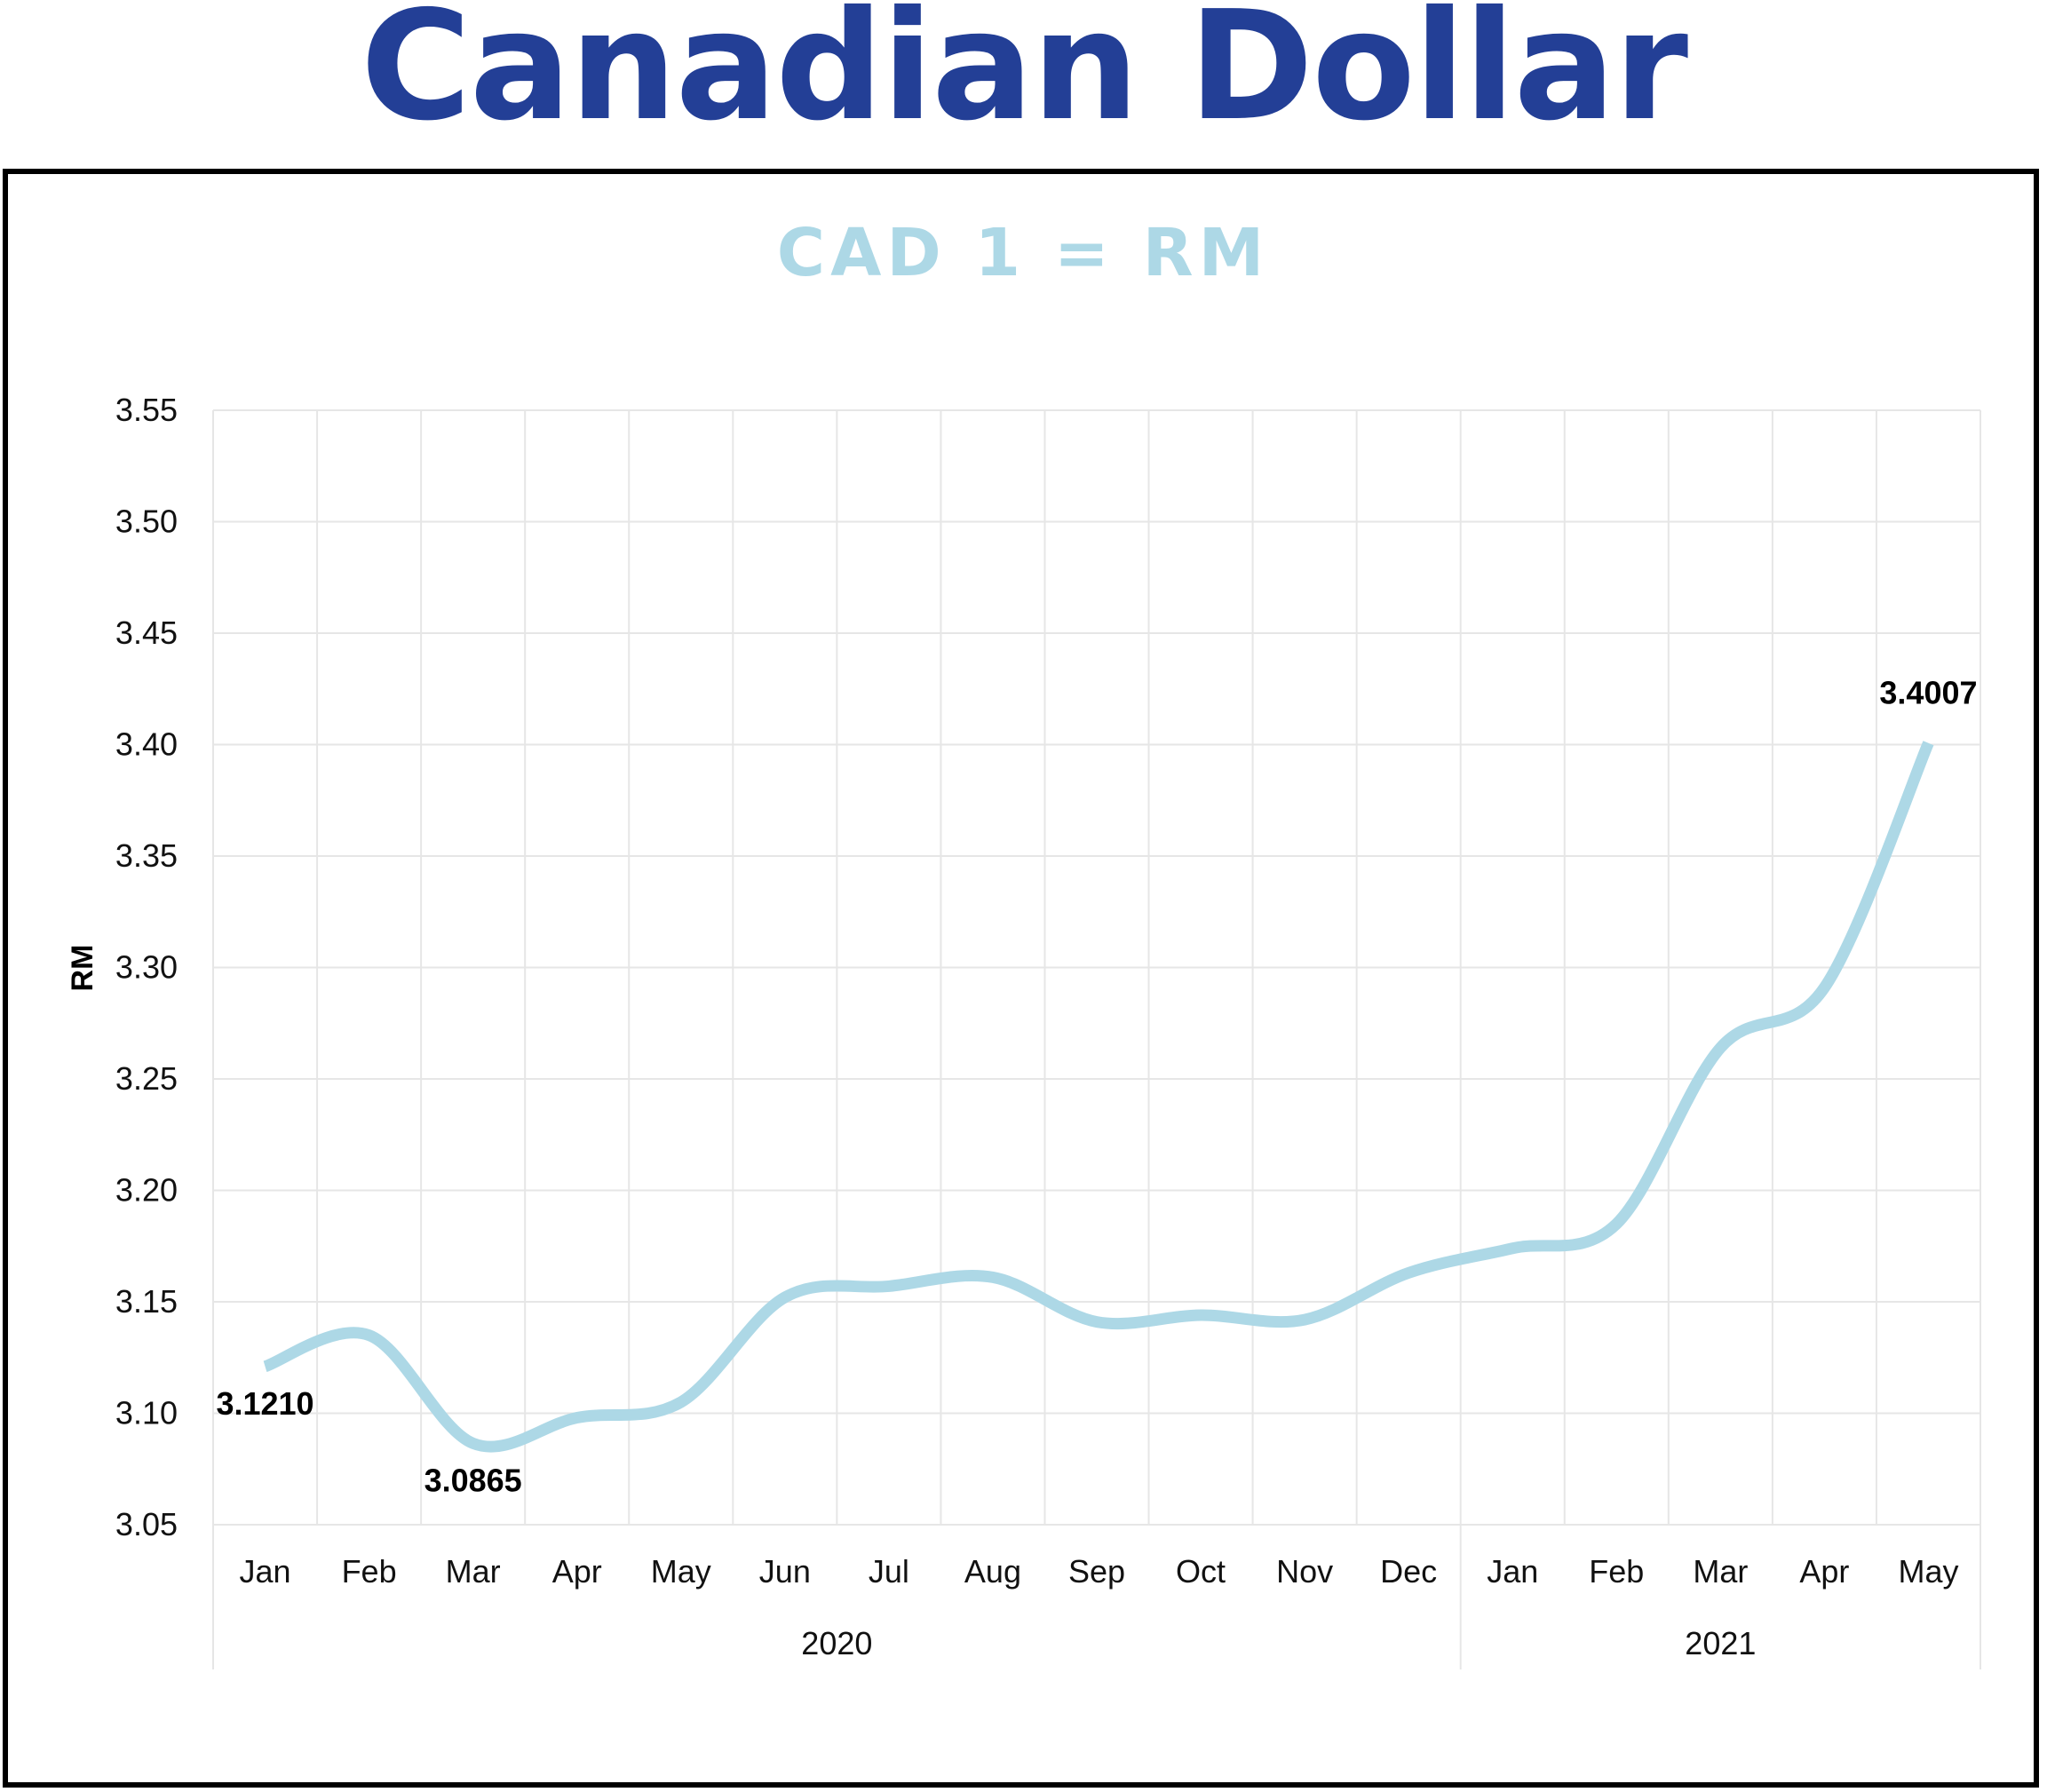 Image resolution: width=2047 pixels, height=1792 pixels. I want to click on x-axis-groups: 2020 2021, so click(1096, 1597).